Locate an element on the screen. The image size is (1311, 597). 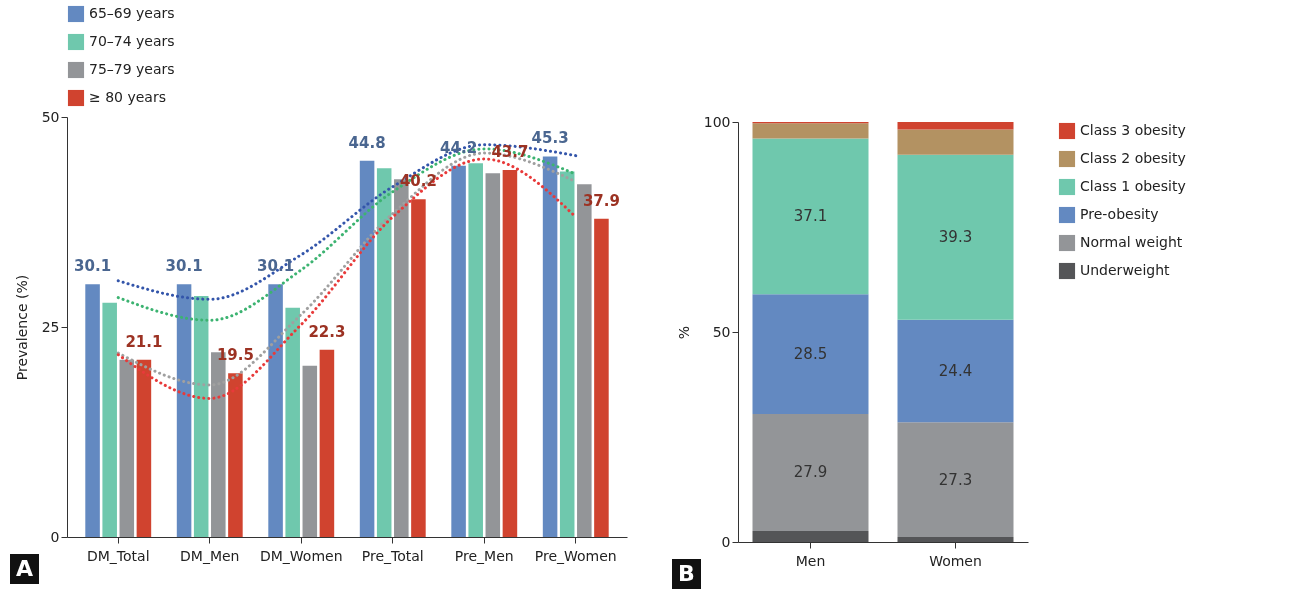
y-tick-label: 100 is located at coordinates (717, 121).